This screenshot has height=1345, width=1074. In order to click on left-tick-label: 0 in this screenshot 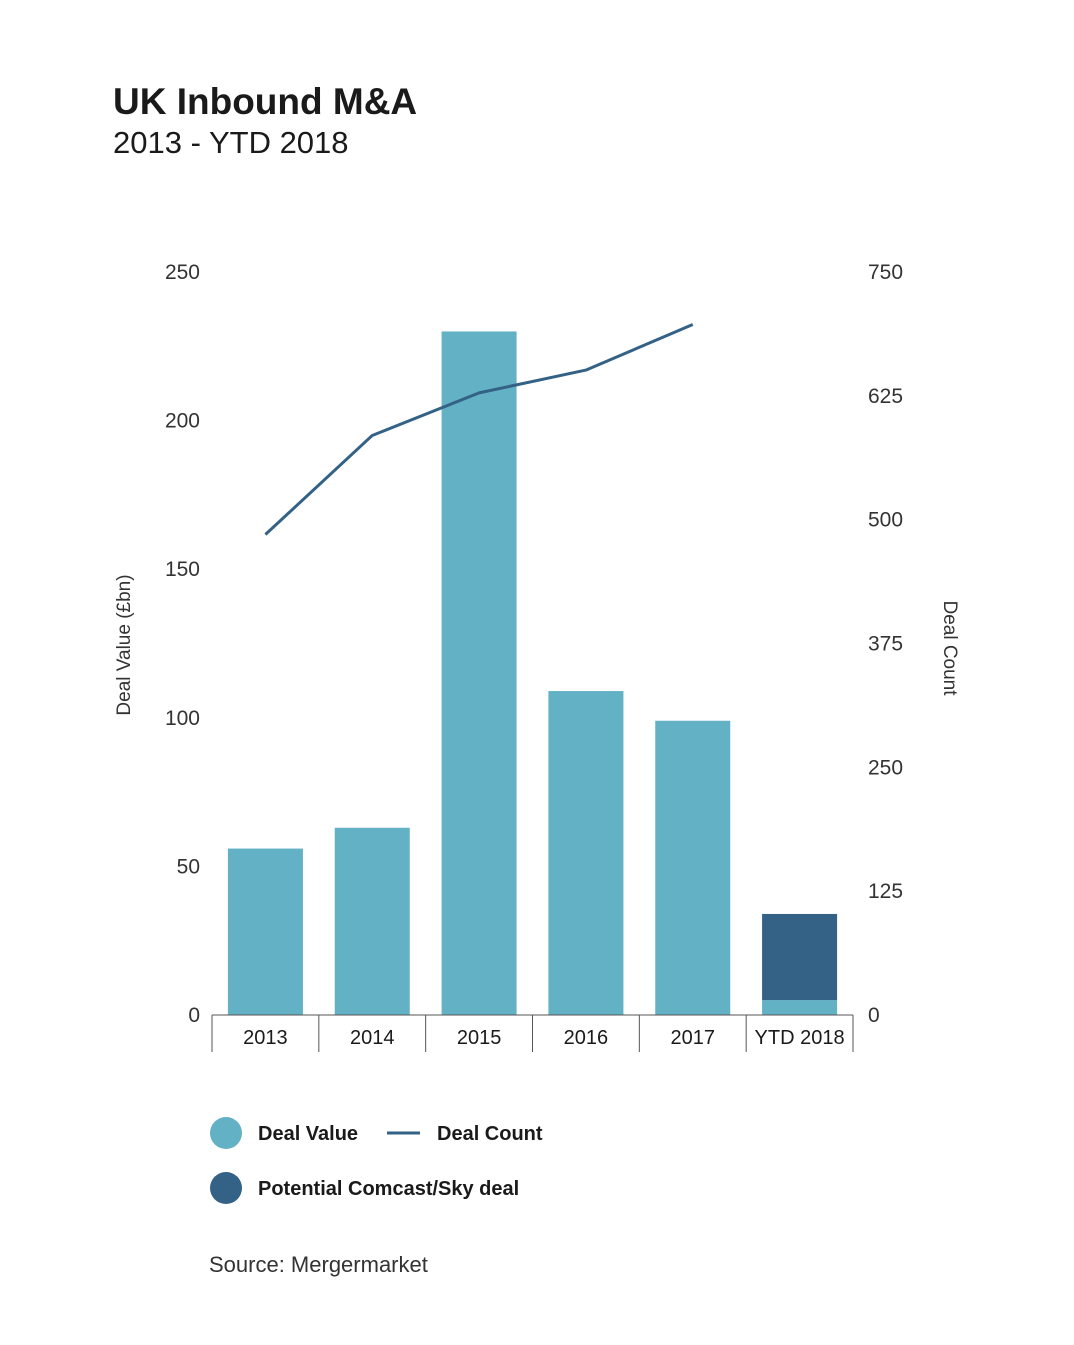, I will do `click(194, 1015)`.